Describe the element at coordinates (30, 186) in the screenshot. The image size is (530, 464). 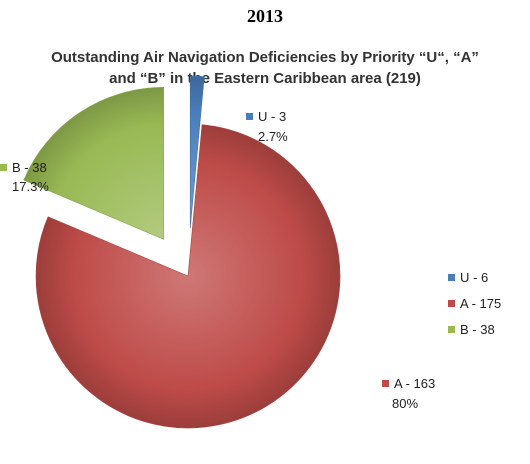
I see `slice-percent-b: 17.3%` at that location.